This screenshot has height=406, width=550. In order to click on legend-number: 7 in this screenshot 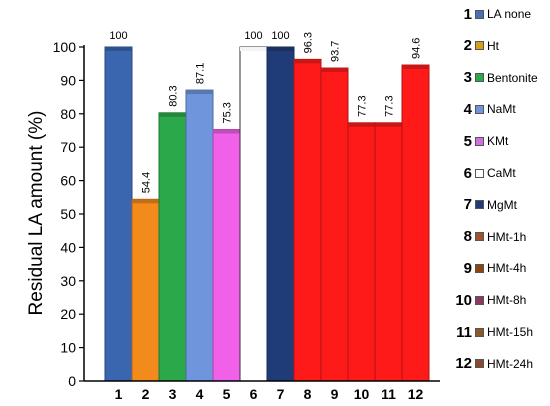, I will do `click(467, 205)`.